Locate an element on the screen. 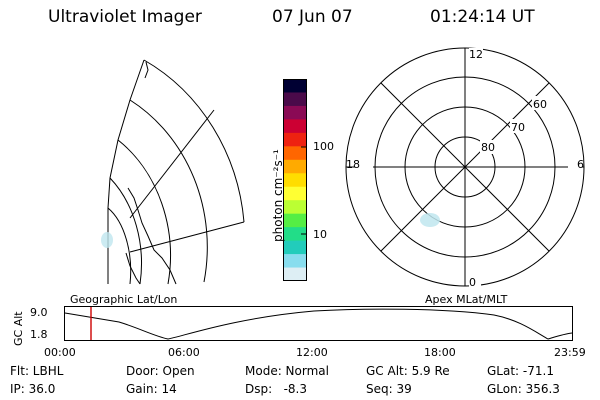 Image resolution: width=600 pixels, height=400 pixels. mlat-label-60: 60 is located at coordinates (540, 104).